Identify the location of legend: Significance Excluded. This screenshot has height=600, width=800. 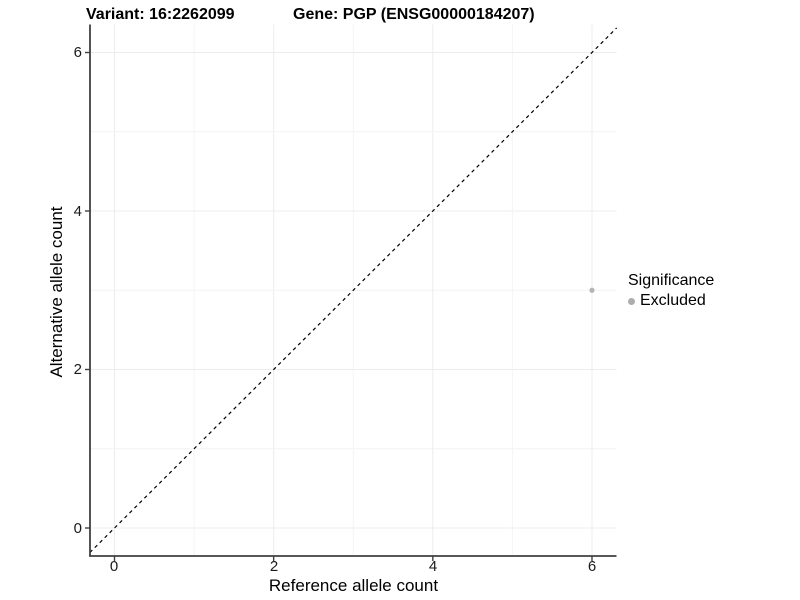
(671, 291).